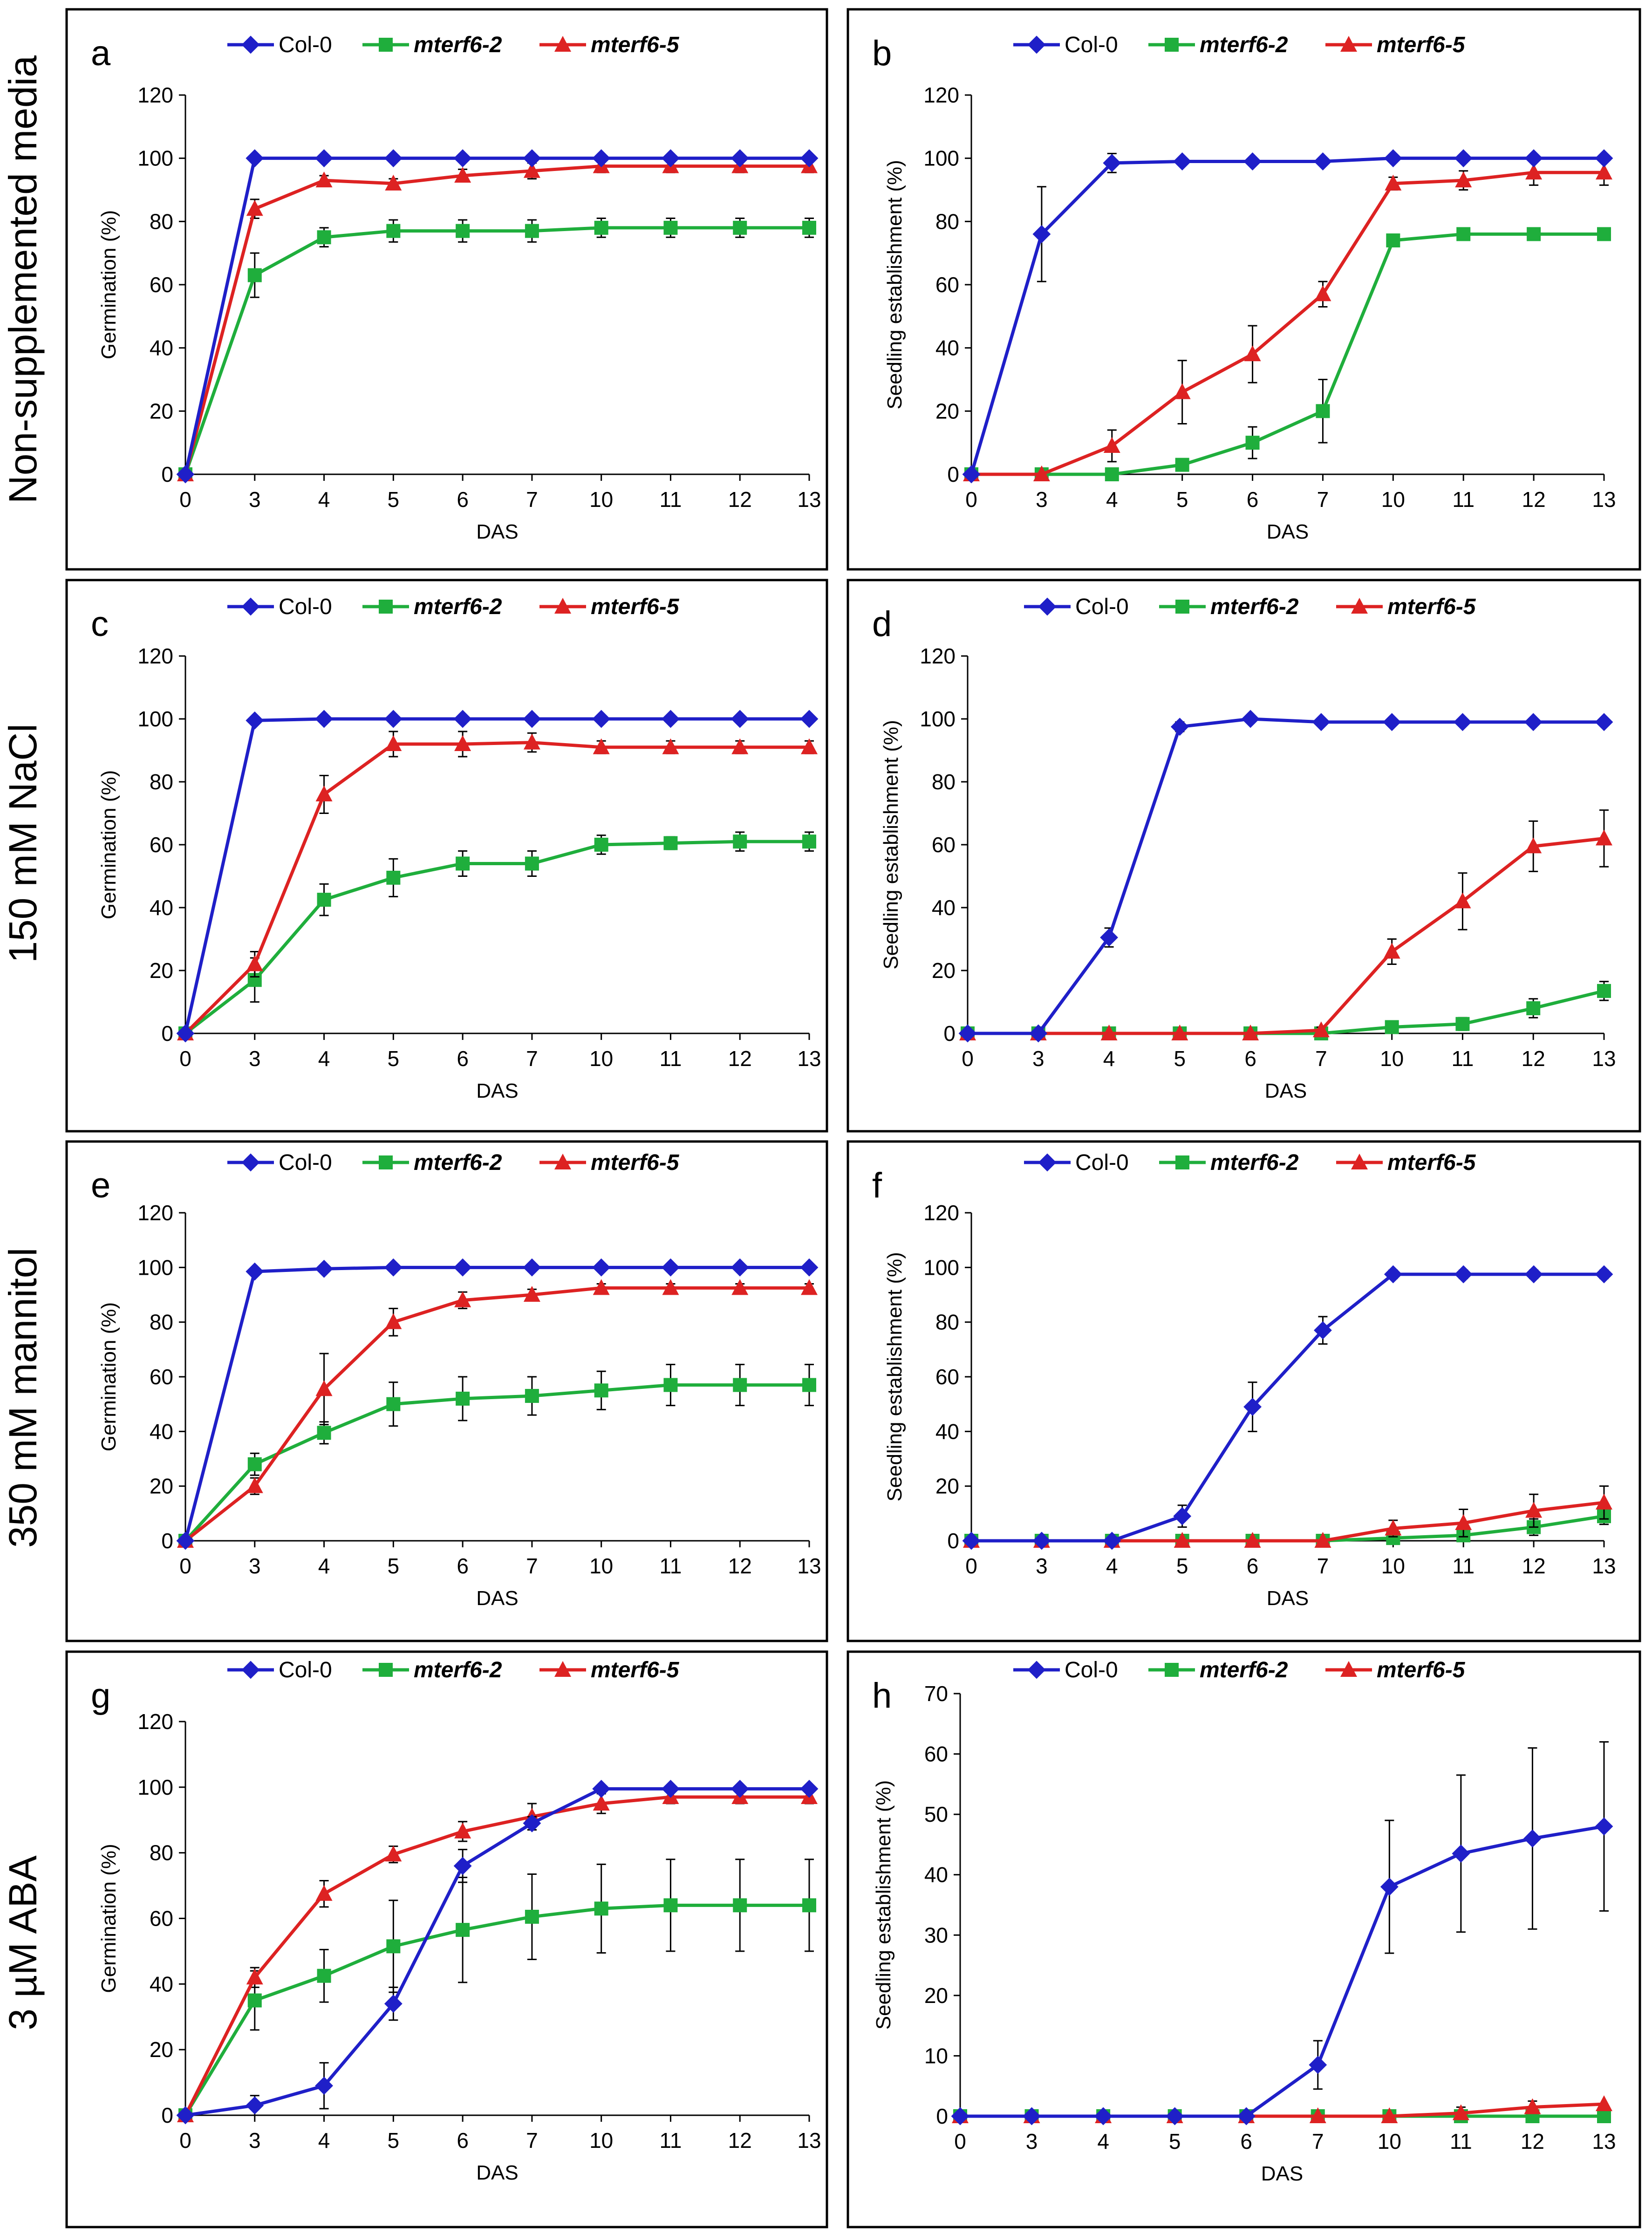 The image size is (1652, 2235). I want to click on legend-item: mterf6-2, so click(1218, 45).